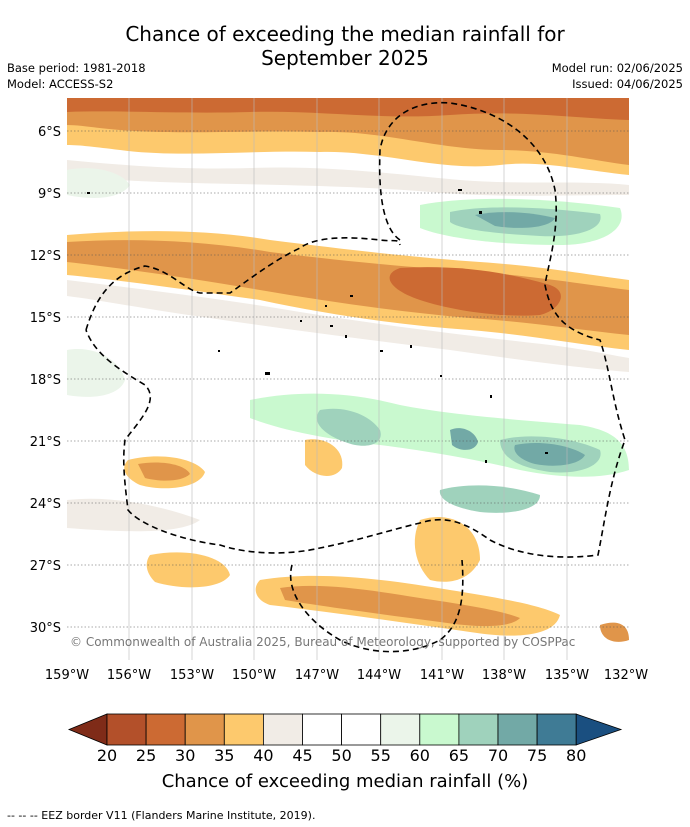  Describe the element at coordinates (576, 755) in the screenshot. I see `colorbar-tick-80: 80` at that location.